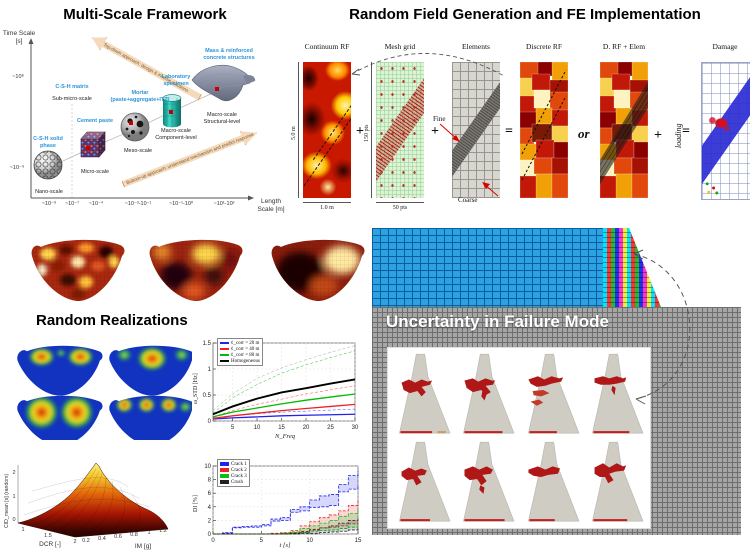 The height and width of the screenshot is (551, 750). I want to click on rf-shell-realizations, so click(198, 270).